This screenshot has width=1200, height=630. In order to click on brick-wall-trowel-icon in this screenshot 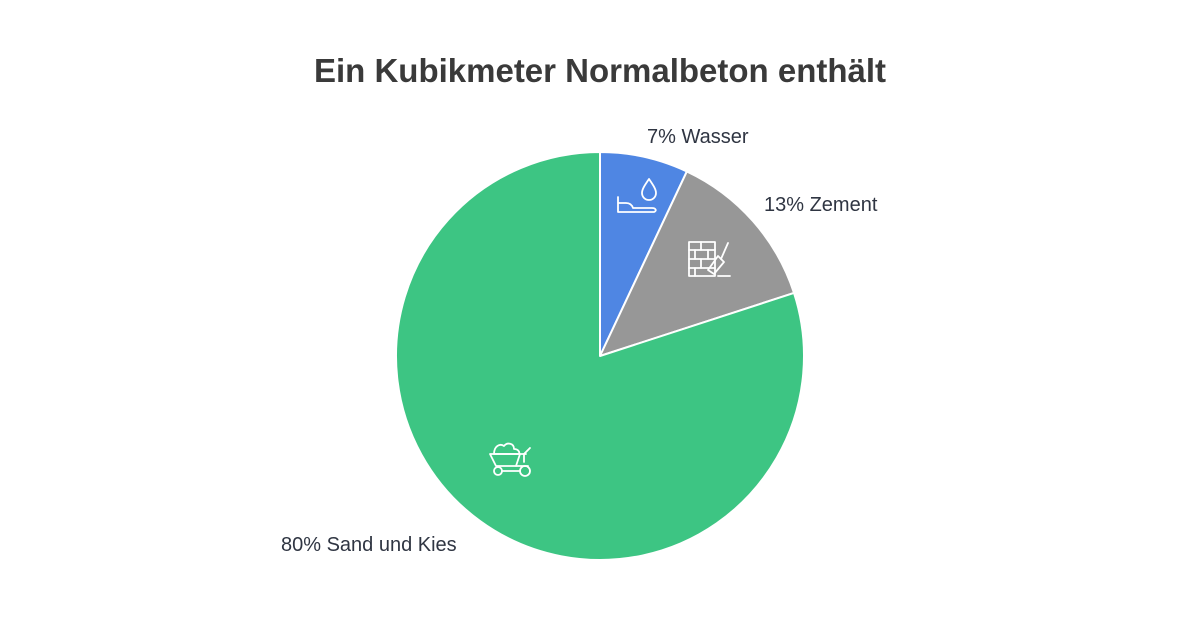, I will do `click(709, 259)`.